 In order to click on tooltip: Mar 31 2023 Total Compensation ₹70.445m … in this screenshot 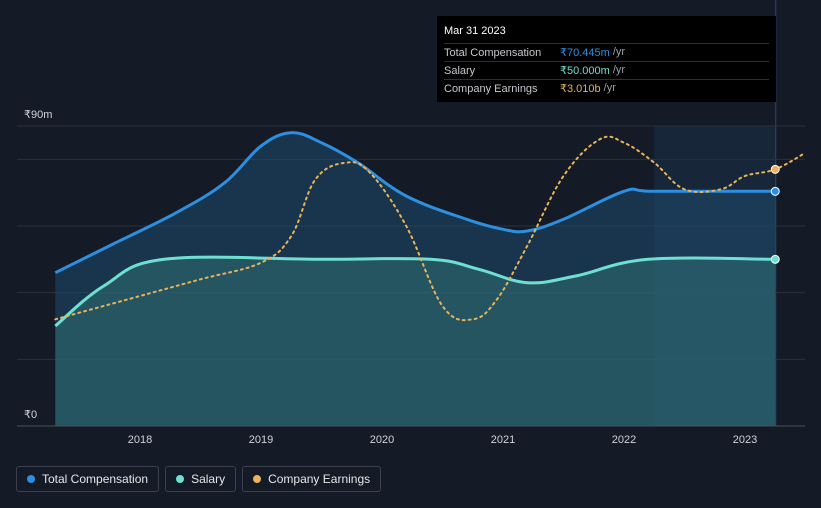, I will do `click(606, 59)`.